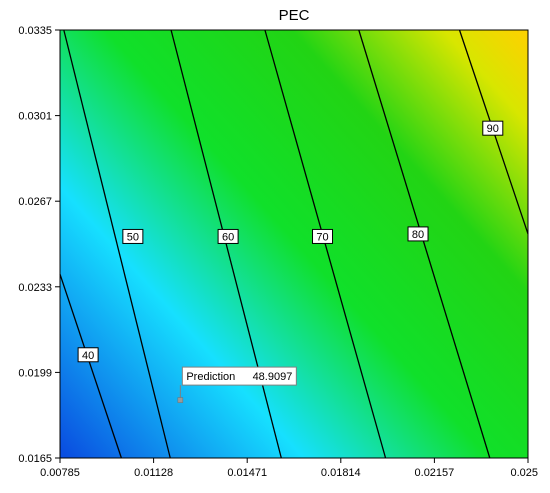  Describe the element at coordinates (35, 117) in the screenshot. I see `y-tick-label: 0.0301` at that location.